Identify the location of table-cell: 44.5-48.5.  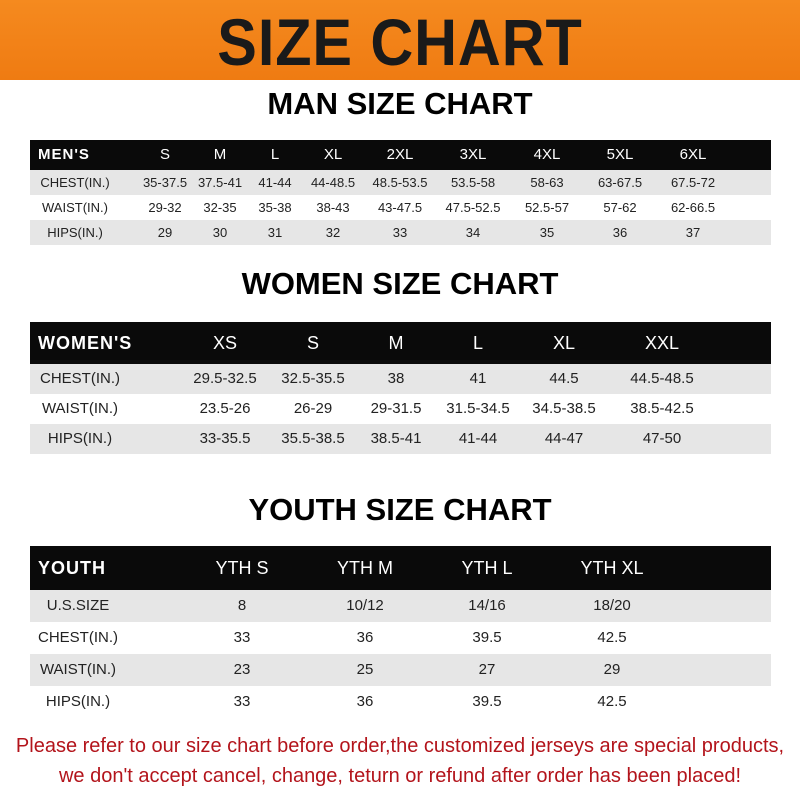
(662, 378).